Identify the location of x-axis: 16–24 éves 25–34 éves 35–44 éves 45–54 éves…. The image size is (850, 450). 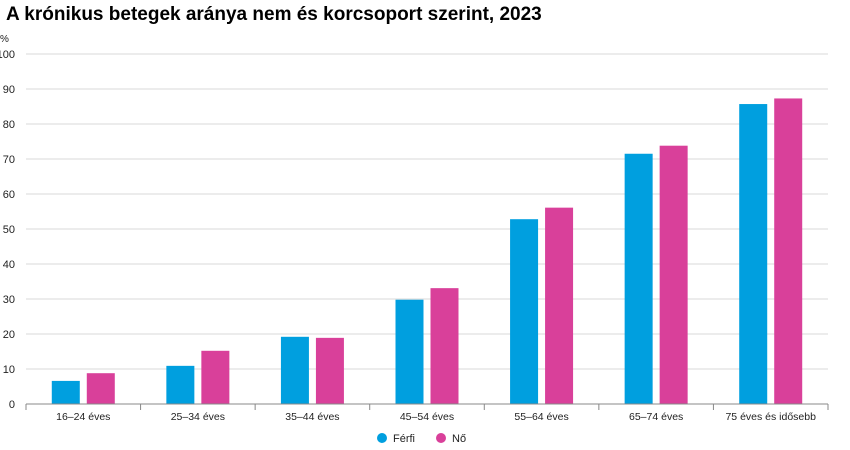
(427, 413).